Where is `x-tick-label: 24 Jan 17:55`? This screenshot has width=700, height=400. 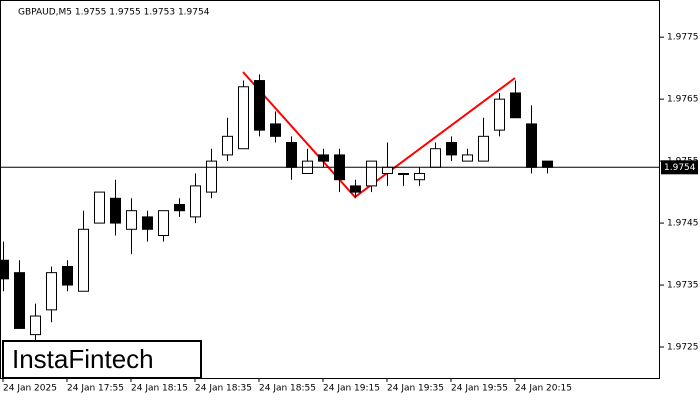
x-tick-label: 24 Jan 17:55 is located at coordinates (95, 389).